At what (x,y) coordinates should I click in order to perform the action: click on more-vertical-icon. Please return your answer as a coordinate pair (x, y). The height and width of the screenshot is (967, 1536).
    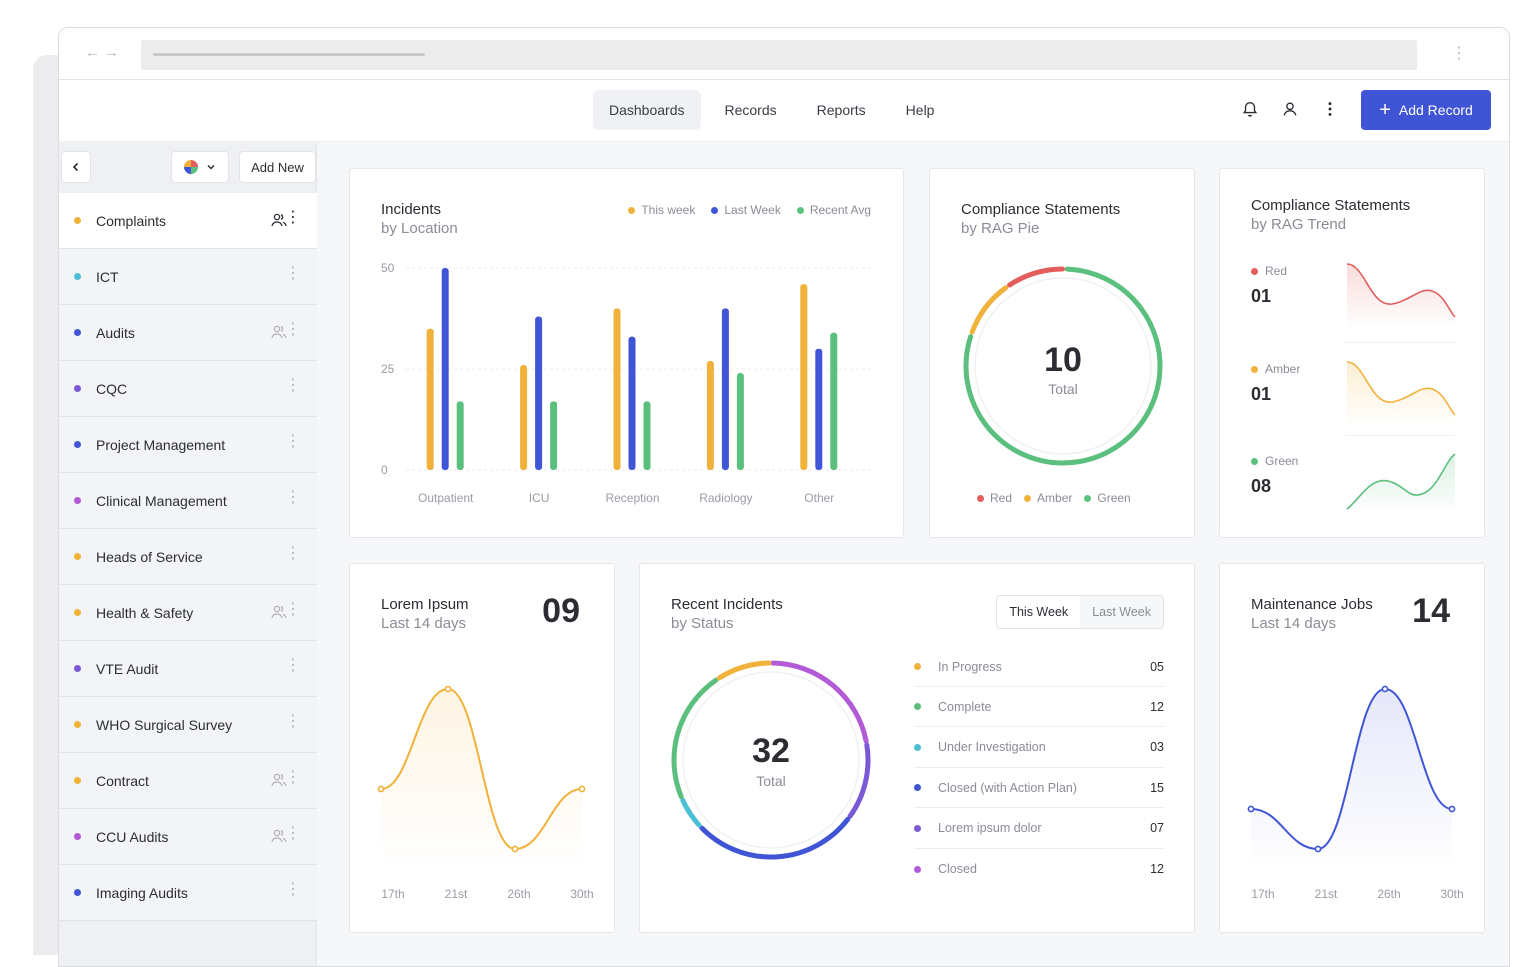
    Looking at the image, I should click on (1330, 109).